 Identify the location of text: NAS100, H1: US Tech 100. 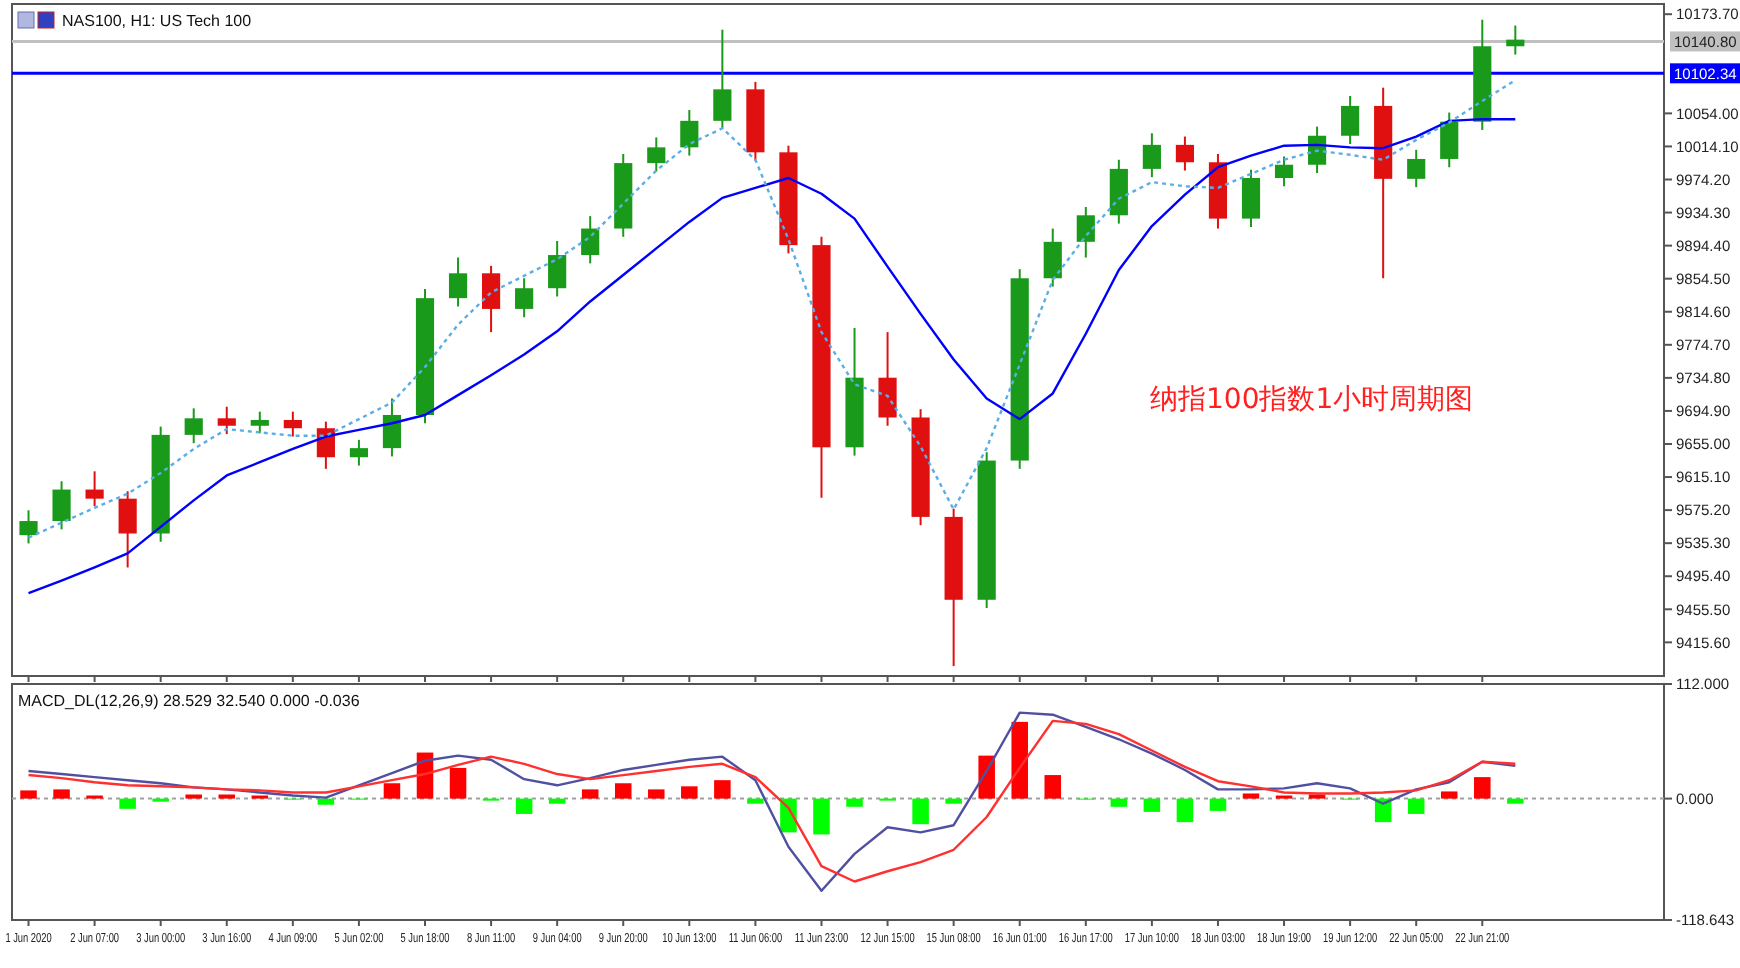
(157, 21).